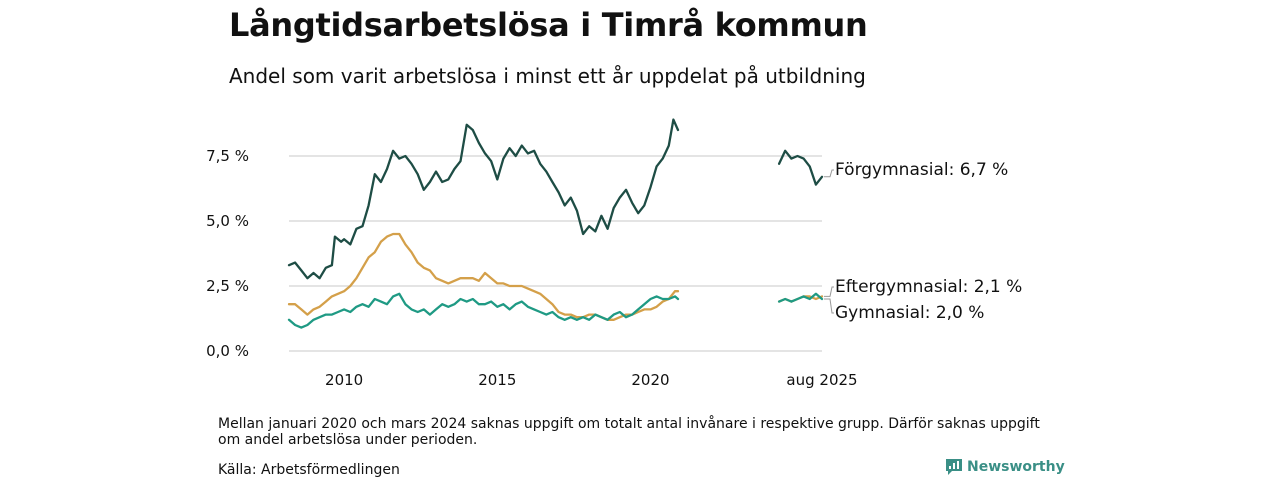 The height and width of the screenshot is (480, 1280). I want to click on x-tick-label: 2015, so click(497, 380).